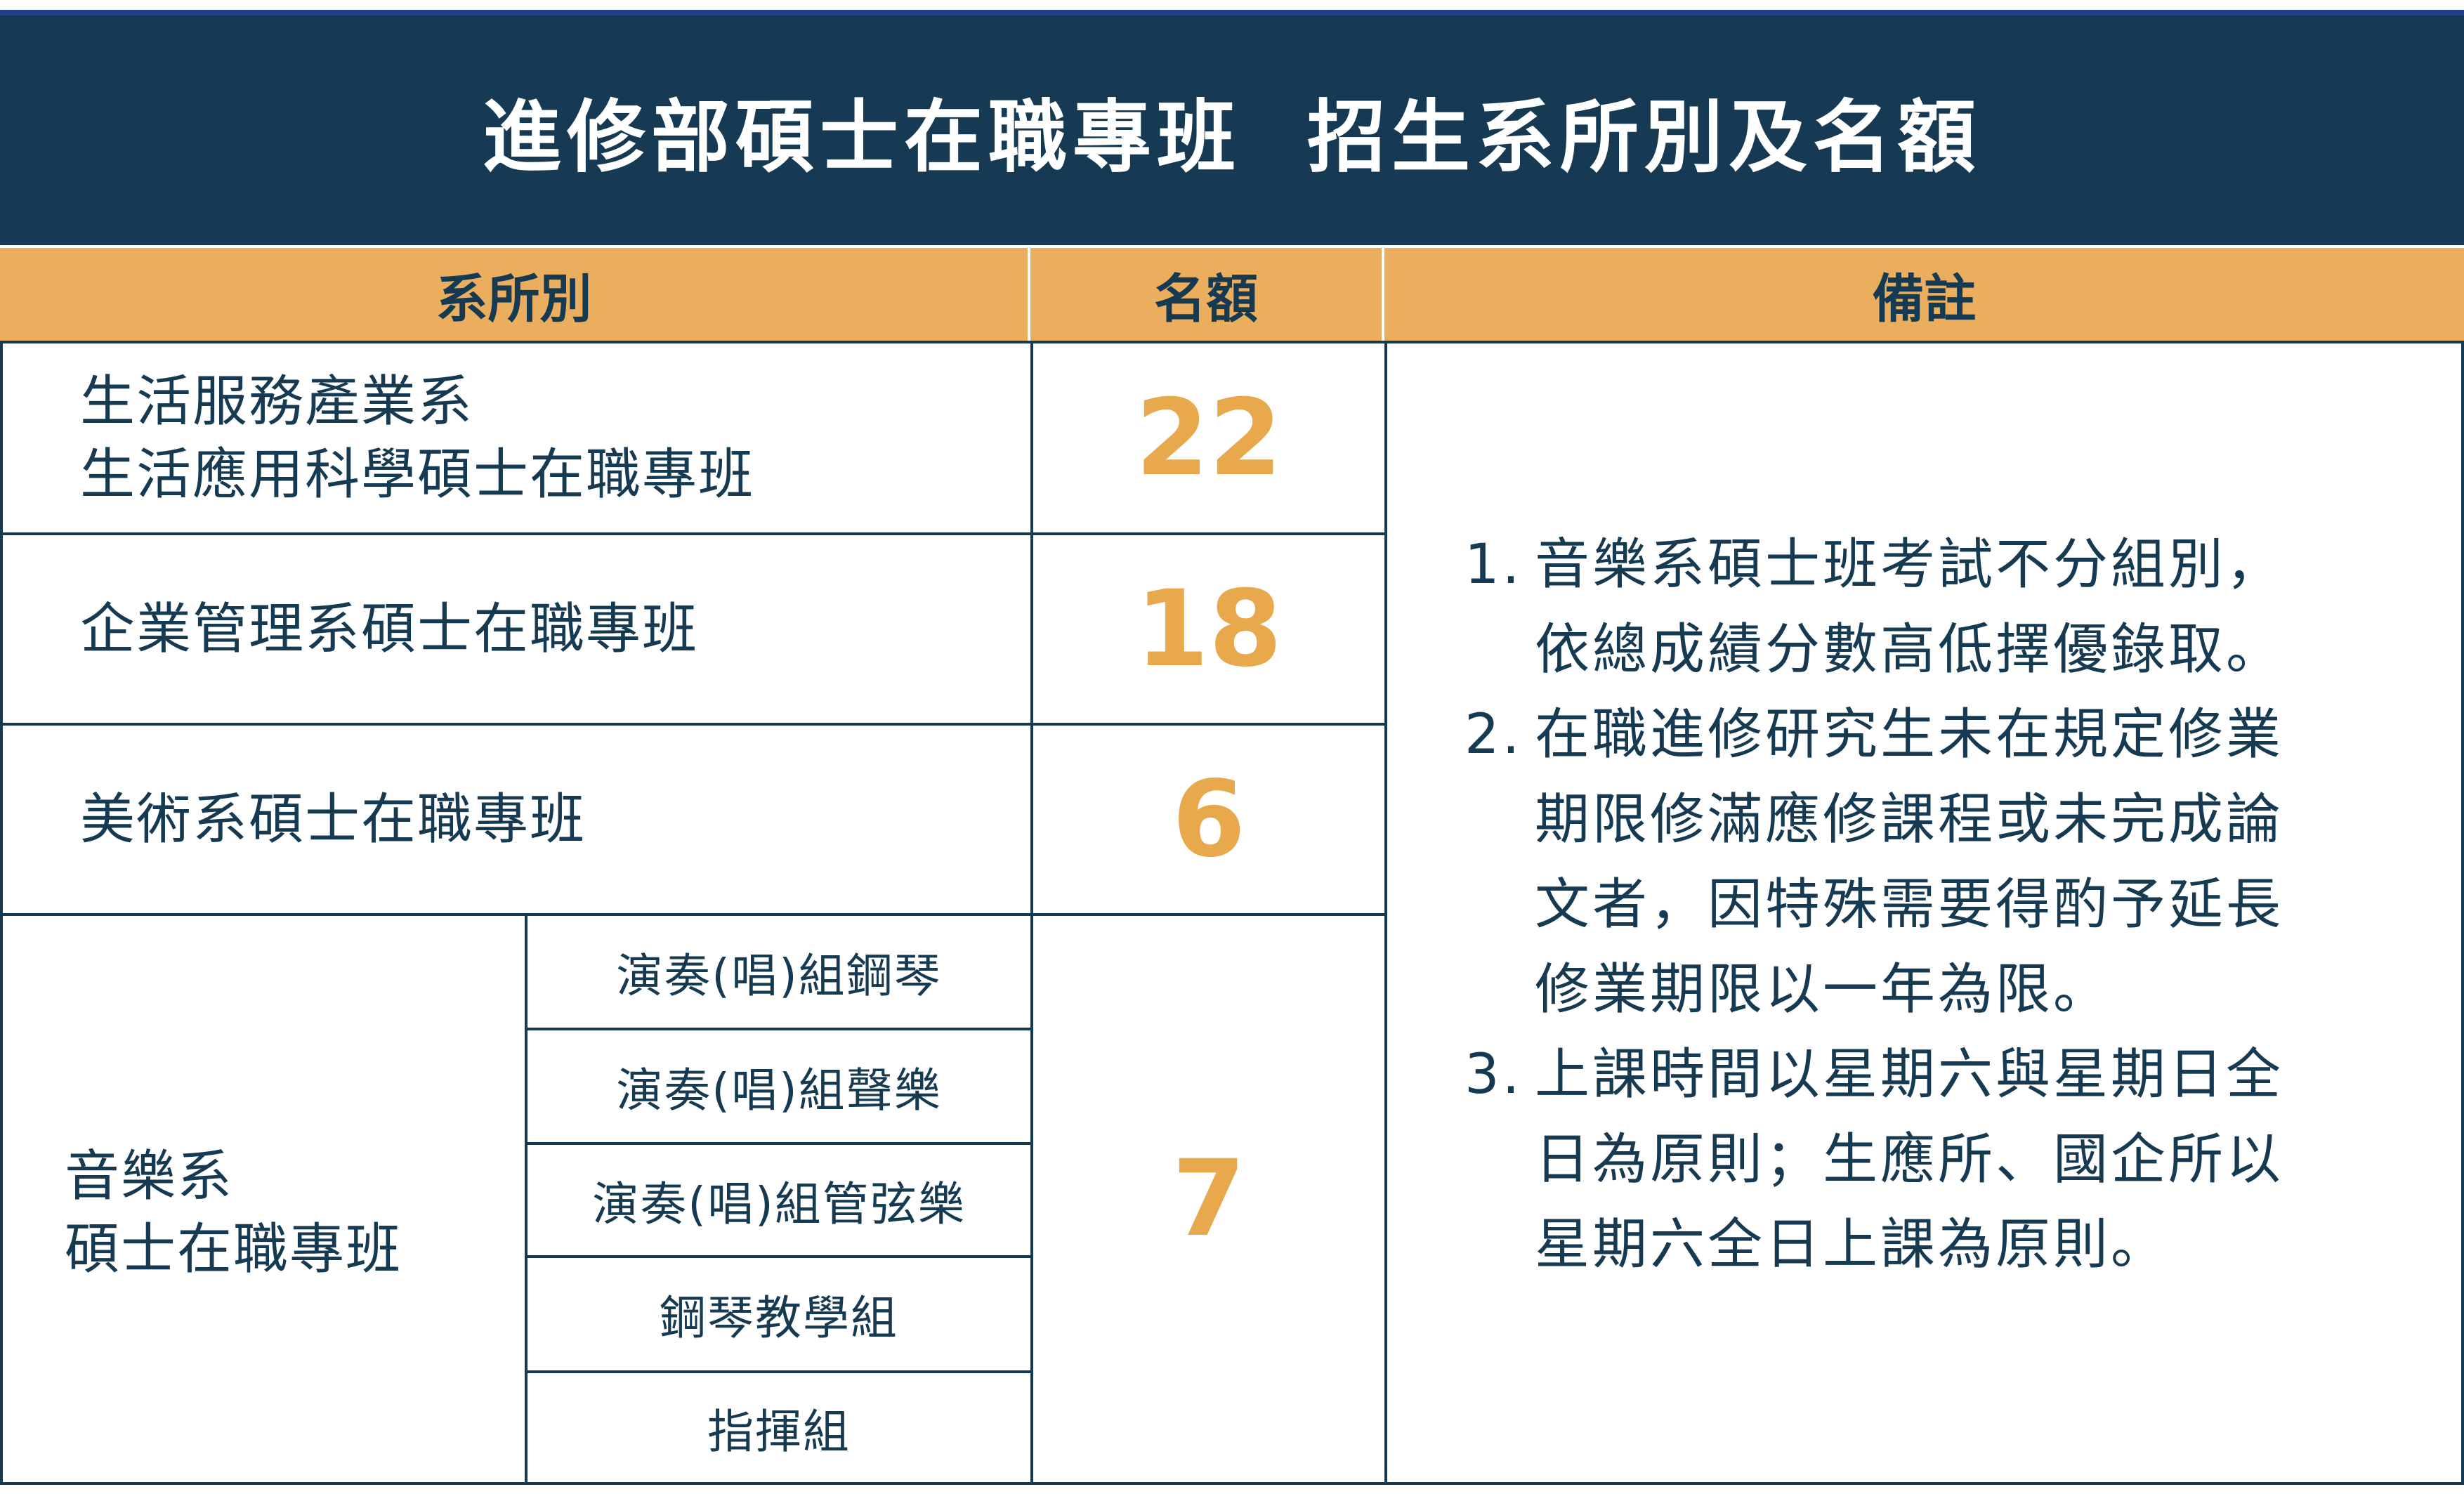  I want to click on department-line: 企業管理系碩士在職專班, so click(389, 629).